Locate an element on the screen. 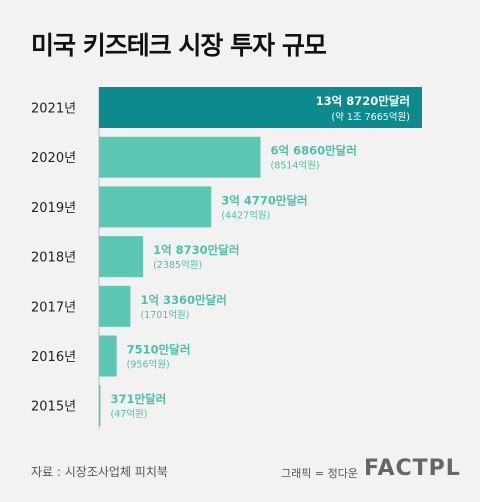 The height and width of the screenshot is (502, 480). year-label: 2016년 is located at coordinates (53, 357).